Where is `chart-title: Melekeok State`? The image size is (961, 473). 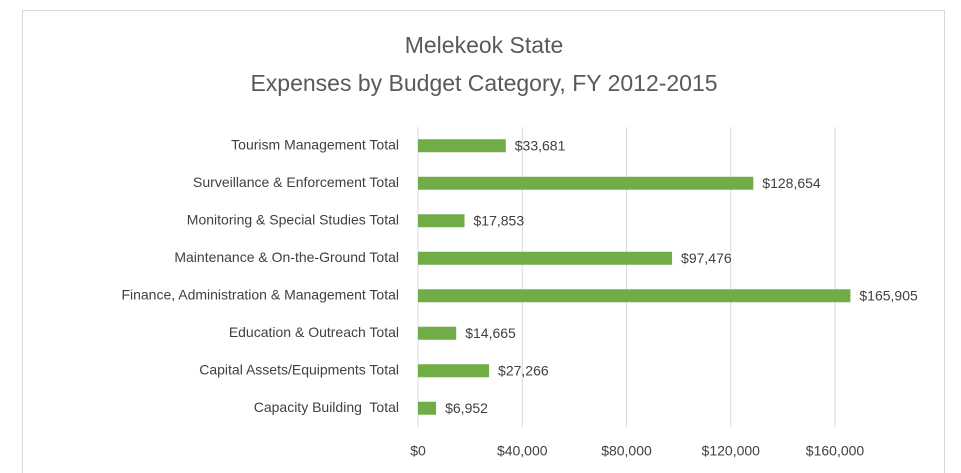
chart-title: Melekeok State is located at coordinates (484, 45).